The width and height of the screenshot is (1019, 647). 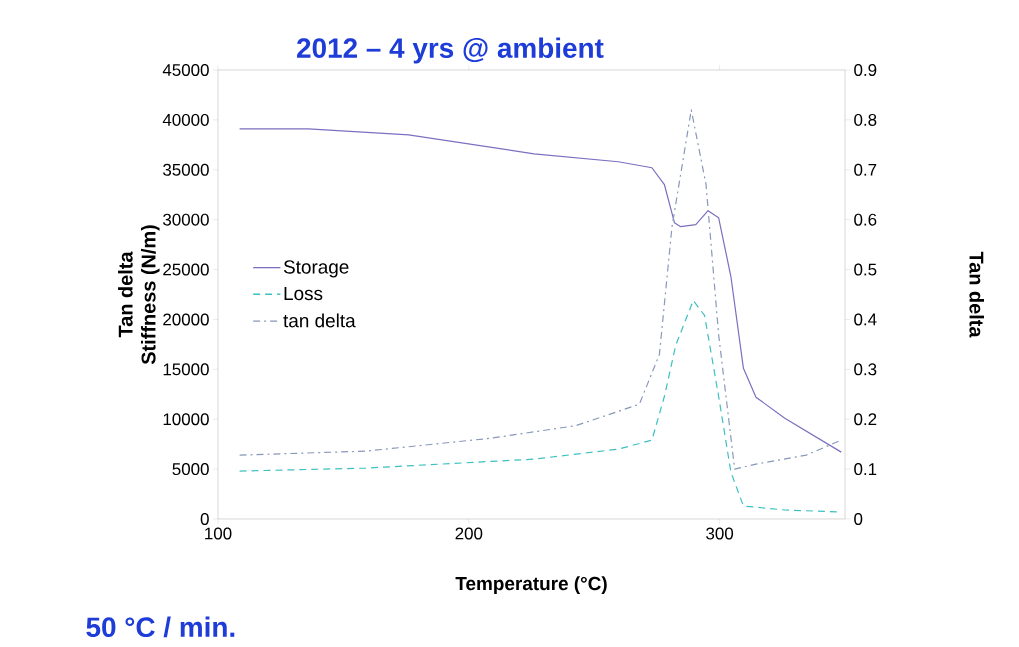 I want to click on y2-tick-label: 0.7, so click(x=865, y=169).